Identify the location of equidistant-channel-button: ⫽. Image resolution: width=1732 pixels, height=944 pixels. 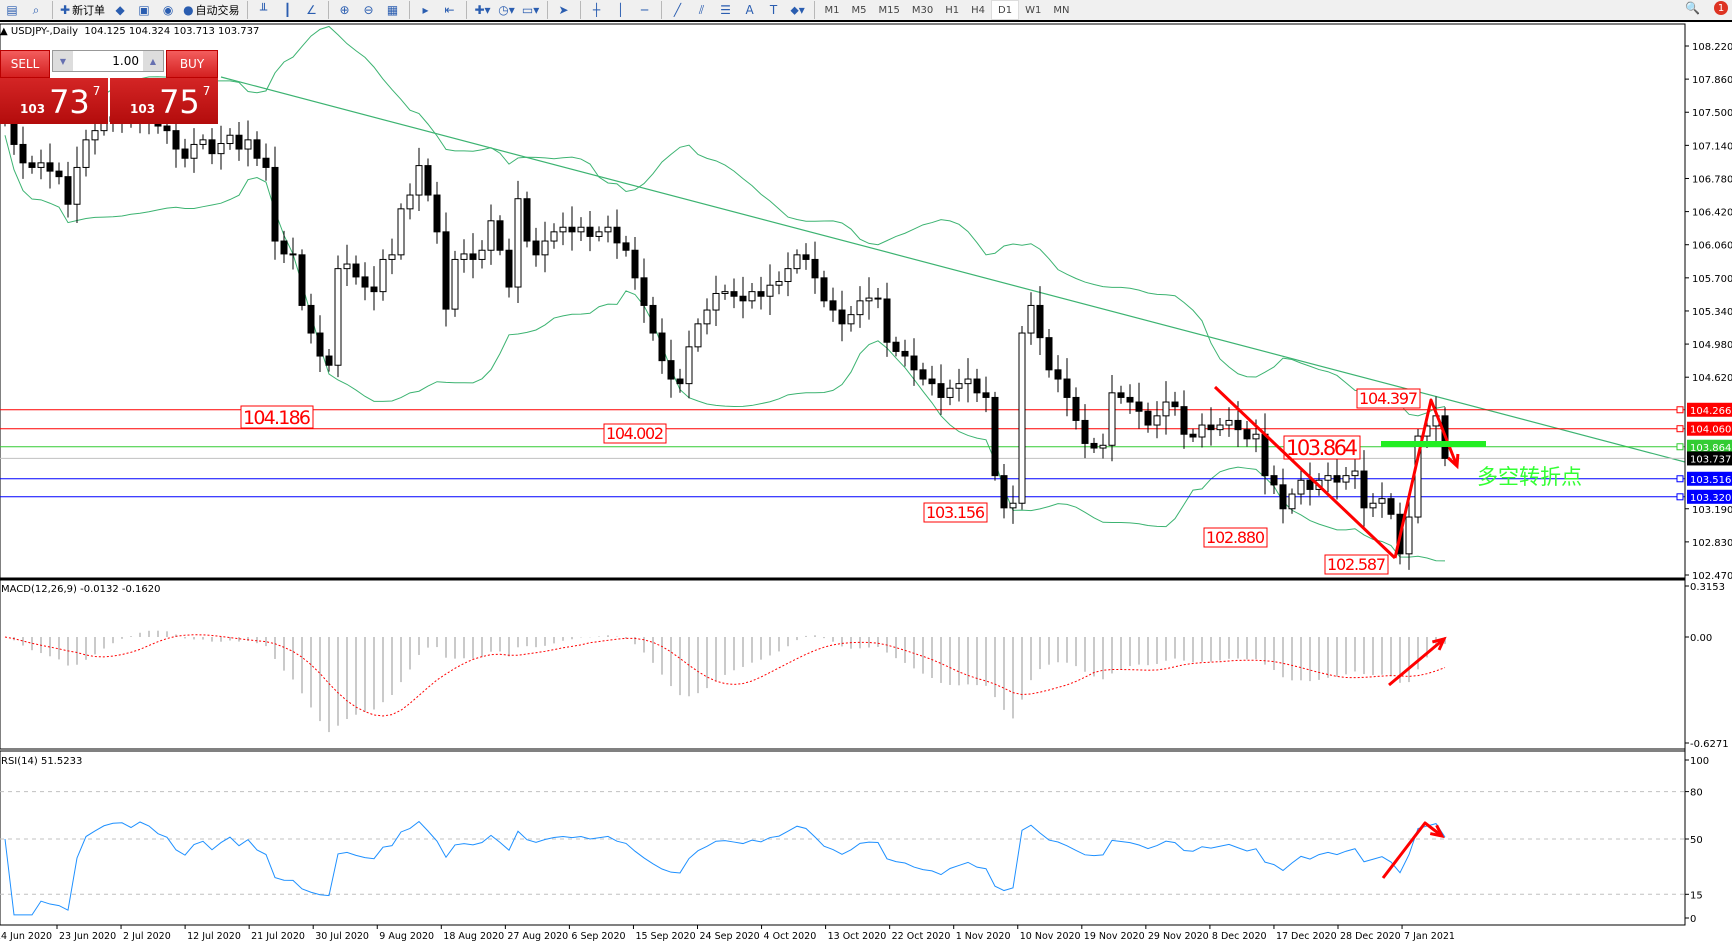
(702, 10).